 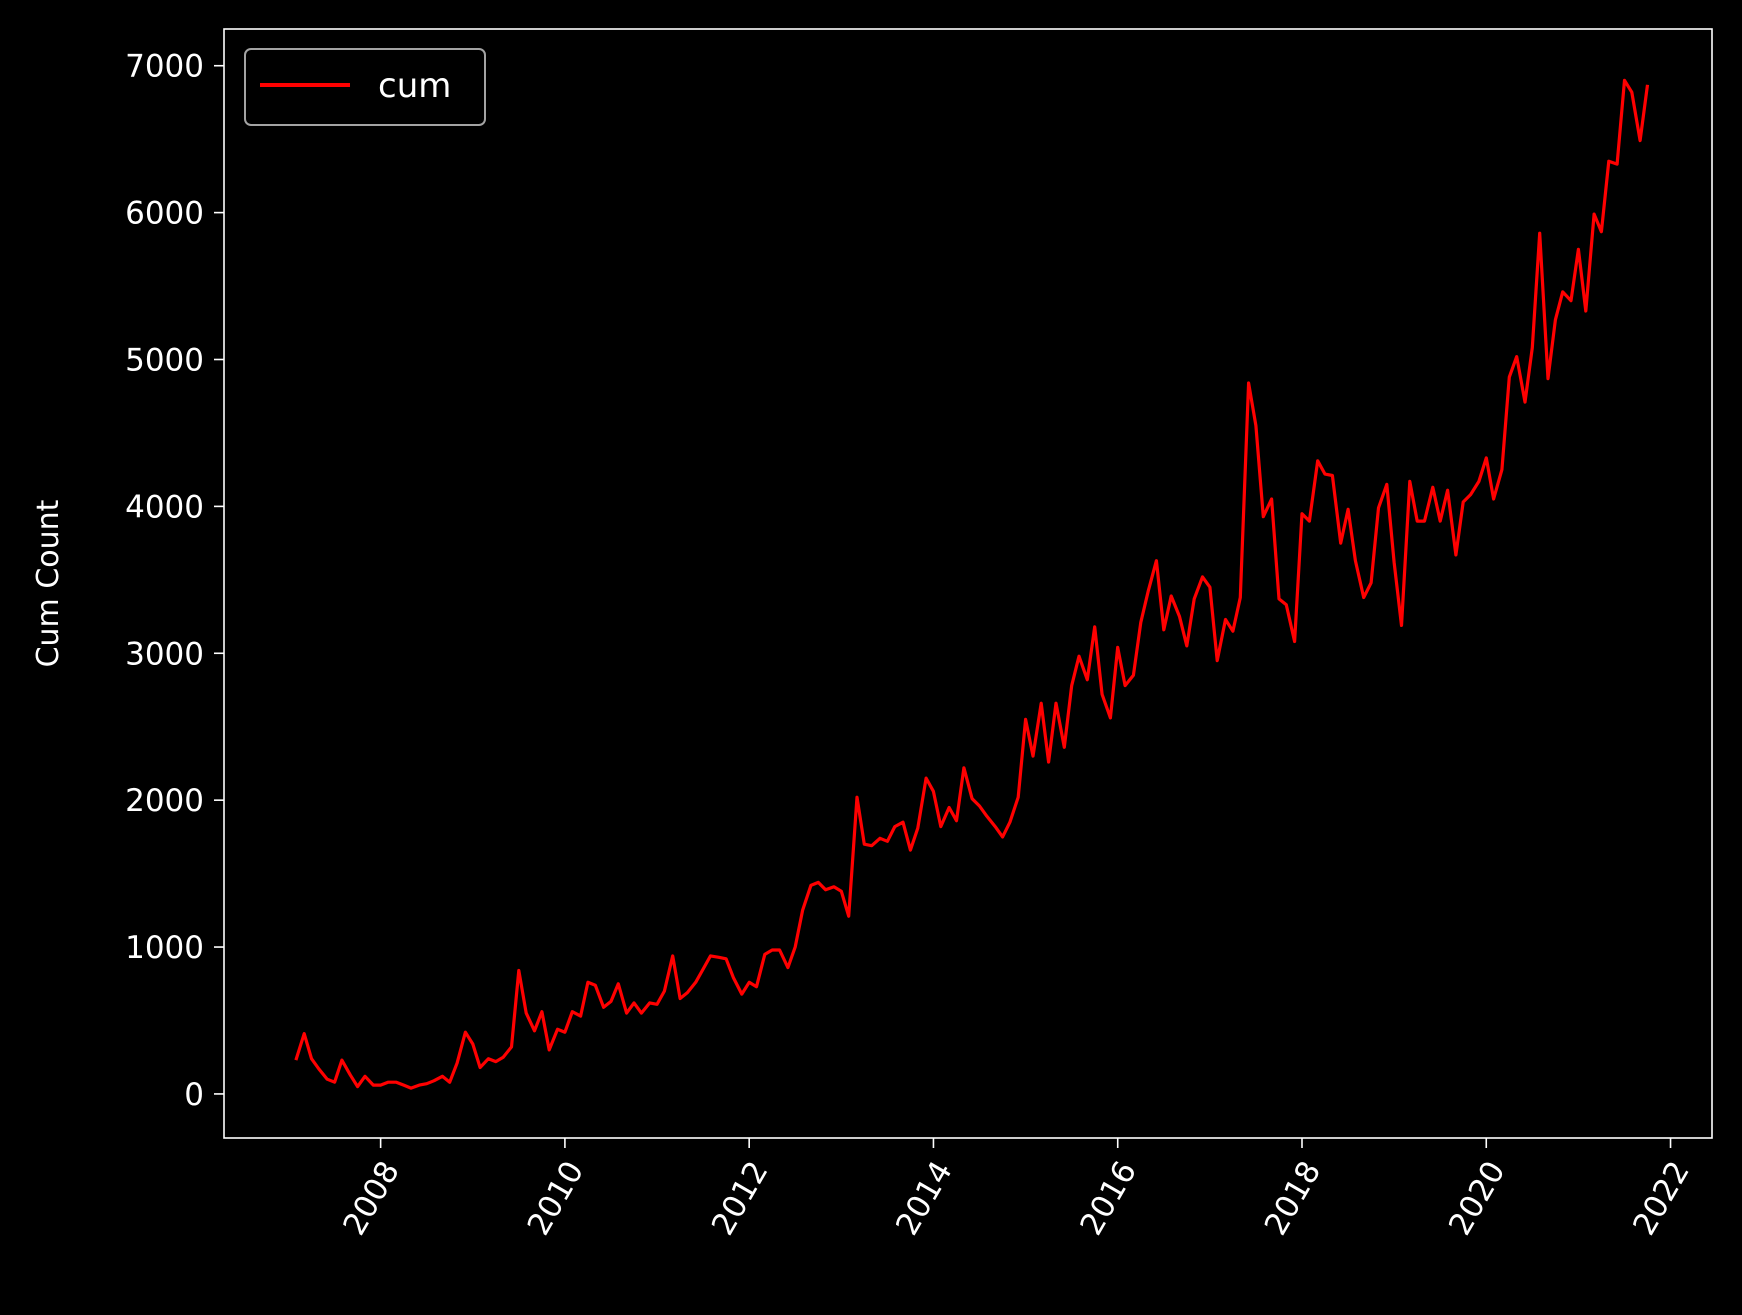 I want to click on legend-label-cum: cum, so click(x=414, y=86).